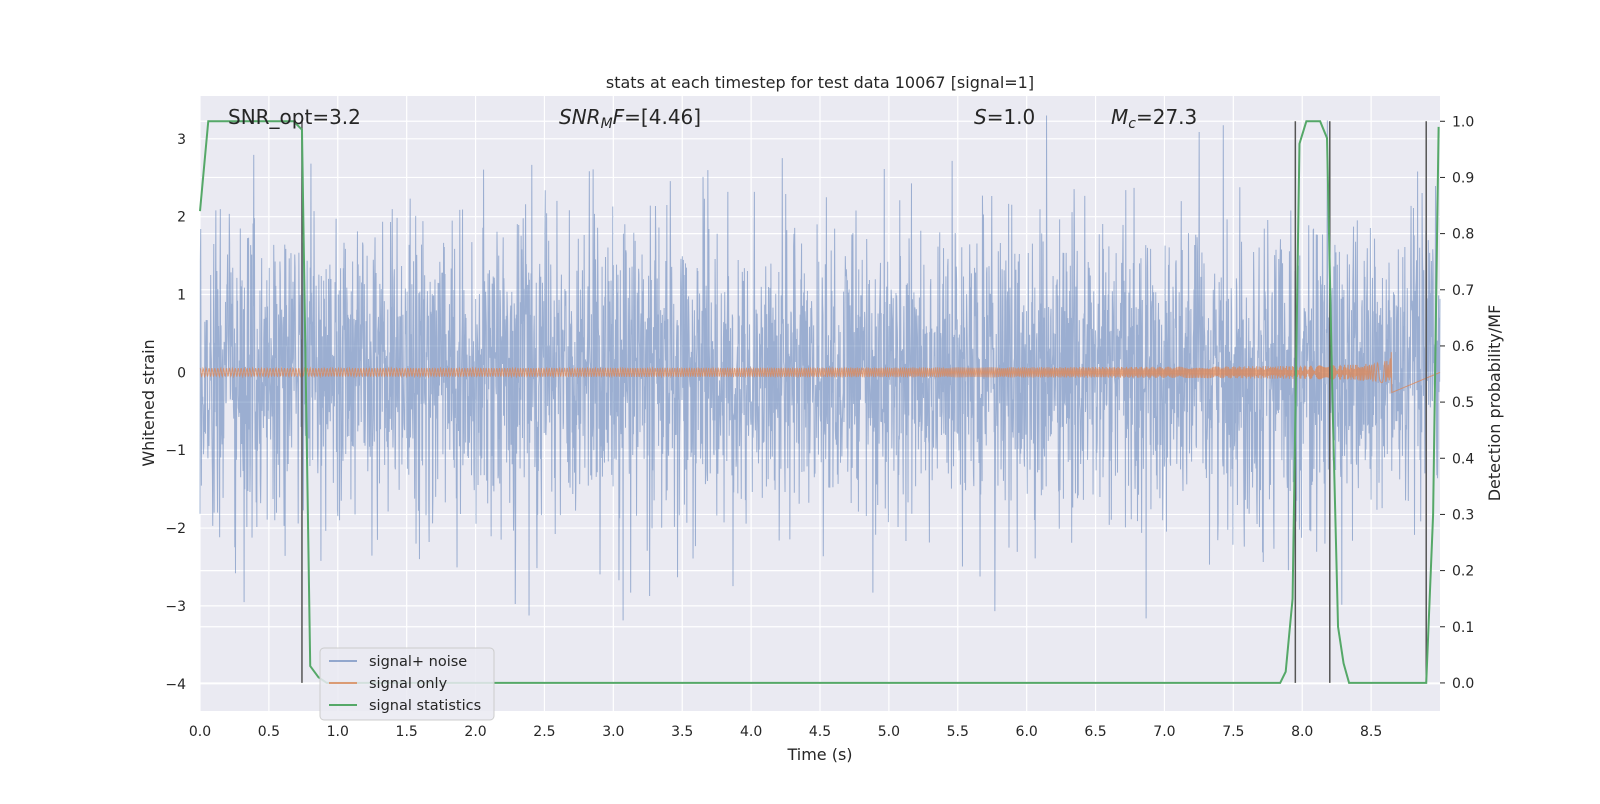 The height and width of the screenshot is (804, 1600). Describe the element at coordinates (1463, 572) in the screenshot. I see `y-tick-label-right: 0.2` at that location.